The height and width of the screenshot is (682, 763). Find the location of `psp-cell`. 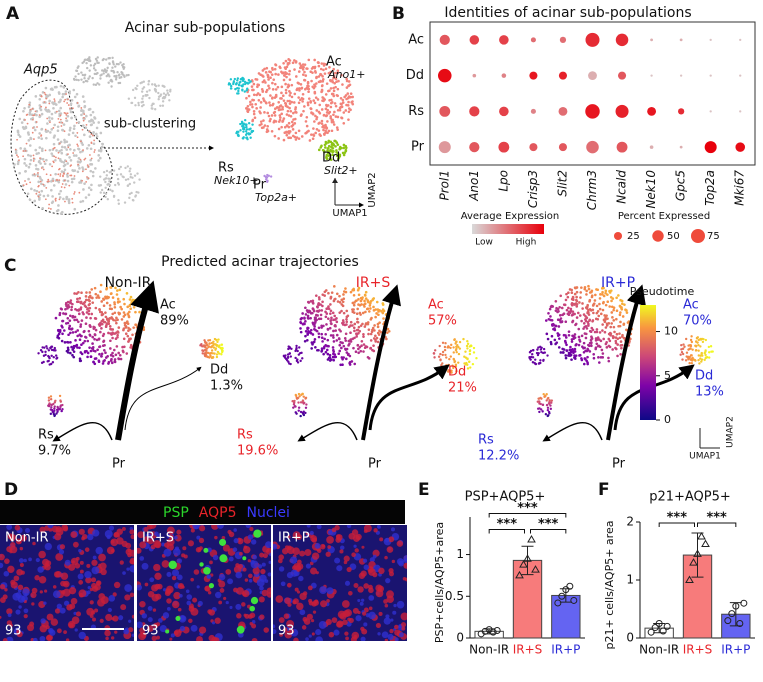

psp-cell is located at coordinates (211, 586).